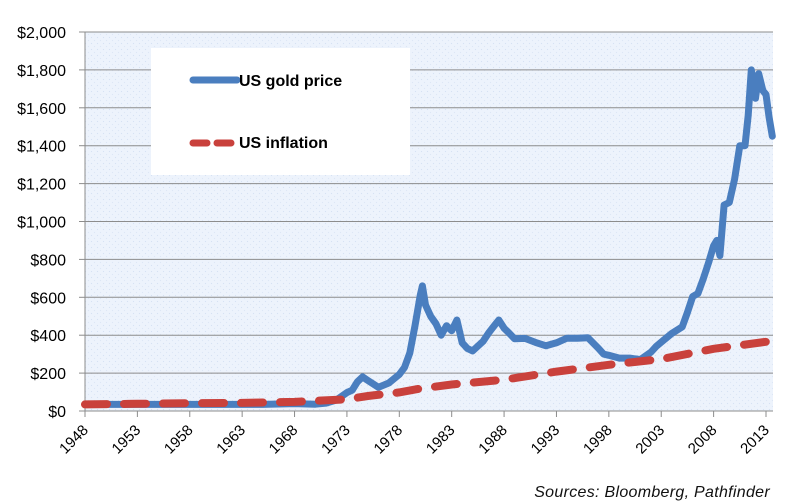 The image size is (800, 504). What do you see at coordinates (283, 143) in the screenshot?
I see `legend-label-inflation: US inflation` at bounding box center [283, 143].